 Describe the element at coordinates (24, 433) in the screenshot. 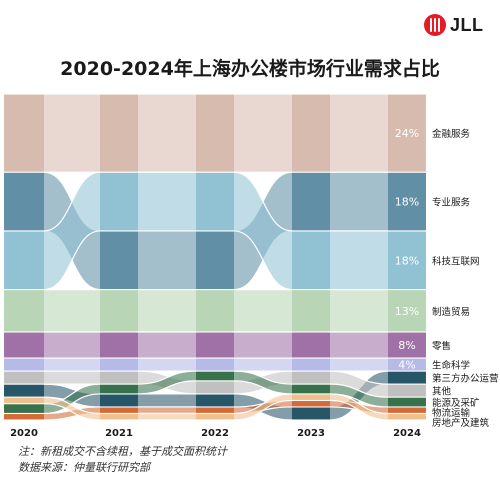

I see `x-tick-label: 2020` at that location.